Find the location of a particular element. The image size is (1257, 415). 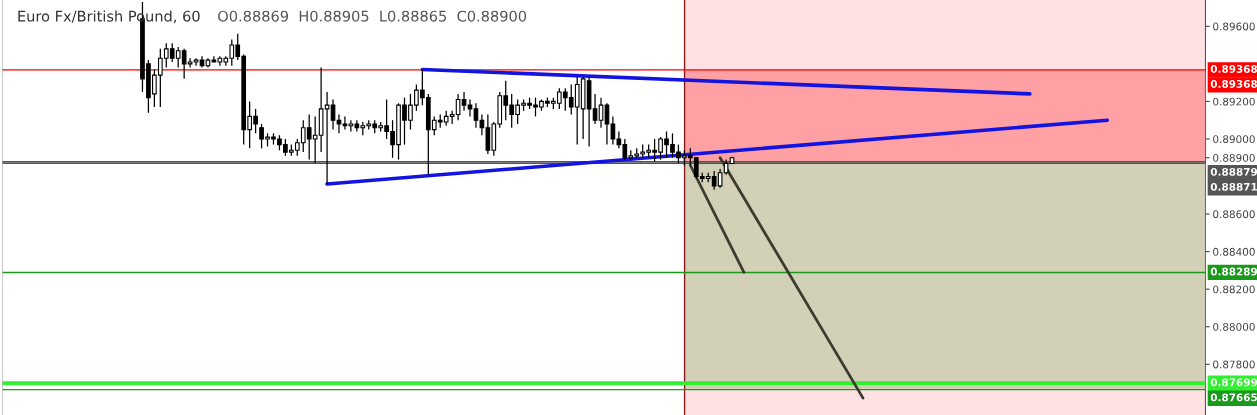

ref-line-label: 0.88289 is located at coordinates (1233, 271).